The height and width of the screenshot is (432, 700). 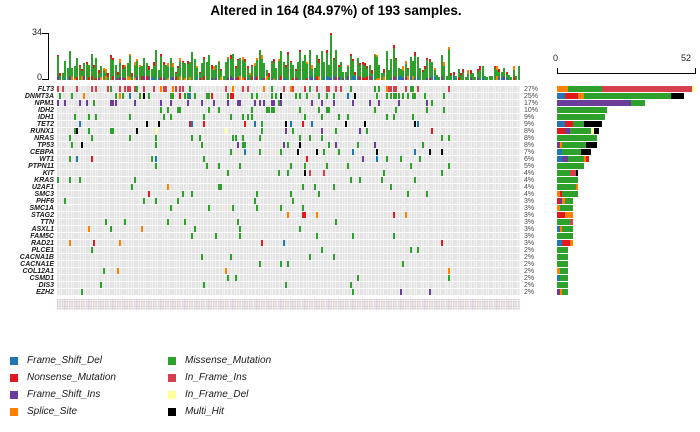 I want to click on matrix-cell-COL12A1, so click(x=449, y=271).